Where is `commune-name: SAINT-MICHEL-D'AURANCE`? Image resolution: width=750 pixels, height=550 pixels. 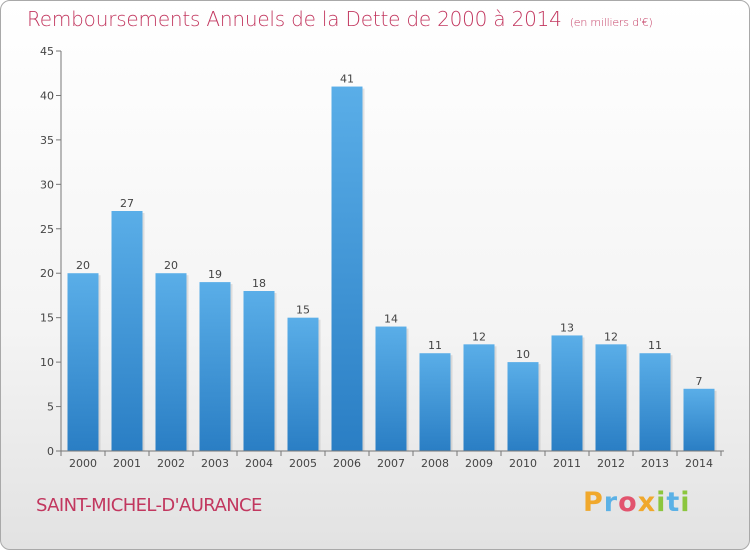 commune-name: SAINT-MICHEL-D'AURANCE is located at coordinates (149, 505).